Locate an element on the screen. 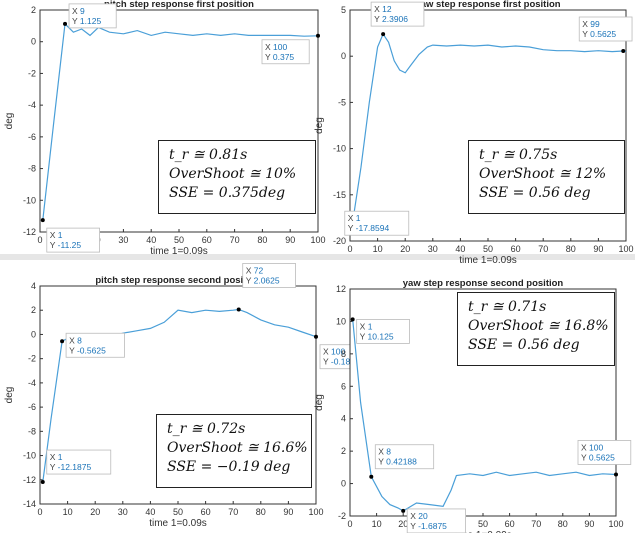  annotation-overshoot: OverShoot ≅ 16.8% is located at coordinates (538, 326).